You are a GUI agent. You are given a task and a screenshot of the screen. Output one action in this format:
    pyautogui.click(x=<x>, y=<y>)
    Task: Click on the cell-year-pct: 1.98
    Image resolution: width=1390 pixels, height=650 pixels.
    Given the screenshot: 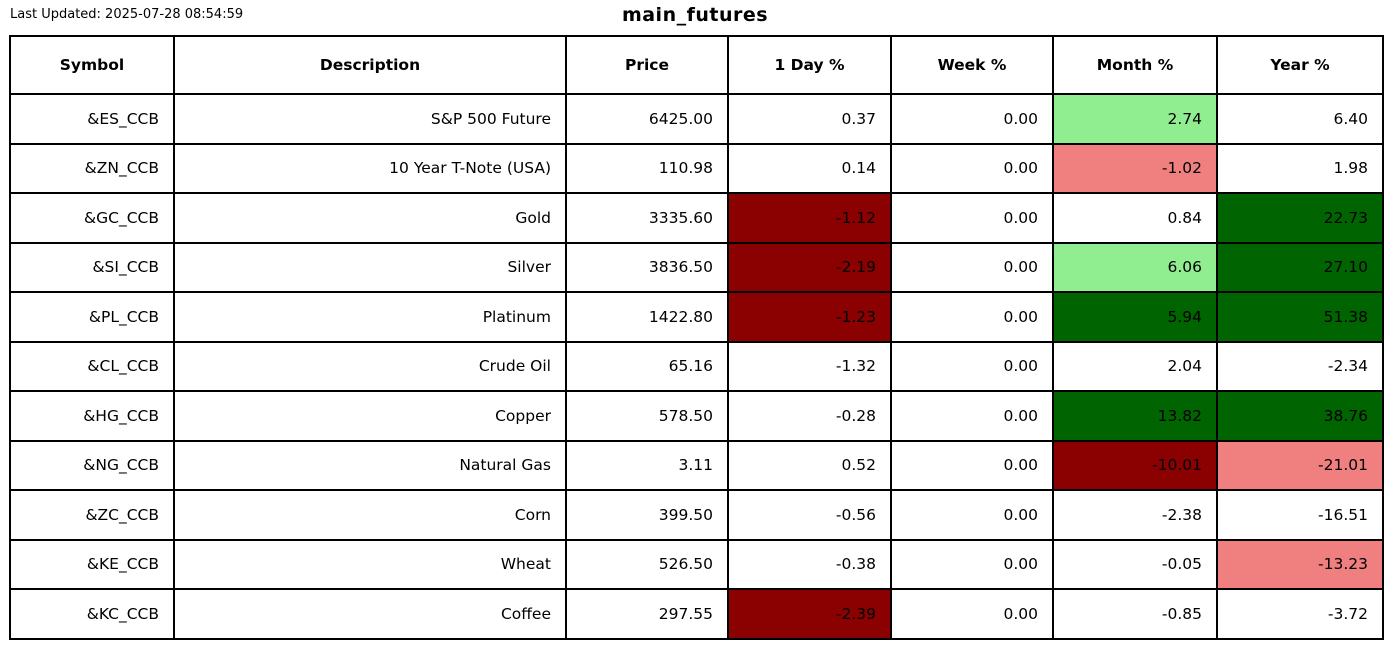 What is the action you would take?
    pyautogui.click(x=1300, y=168)
    